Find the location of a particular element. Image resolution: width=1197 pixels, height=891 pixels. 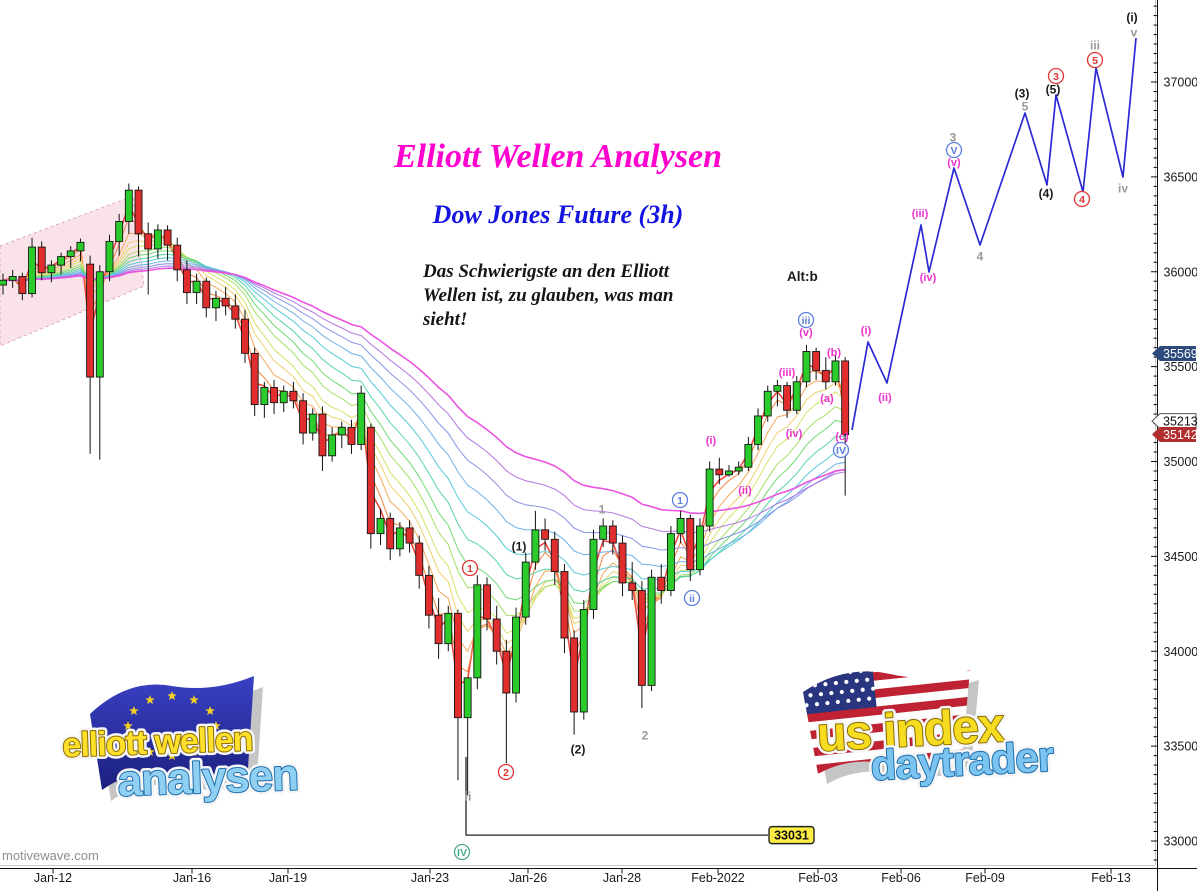

wave-label: 1 is located at coordinates (680, 501).